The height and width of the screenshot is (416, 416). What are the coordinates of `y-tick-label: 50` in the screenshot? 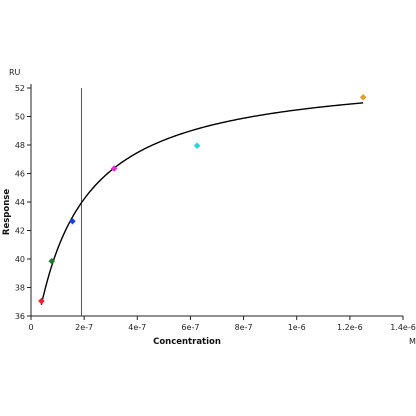 It's located at (20, 117).